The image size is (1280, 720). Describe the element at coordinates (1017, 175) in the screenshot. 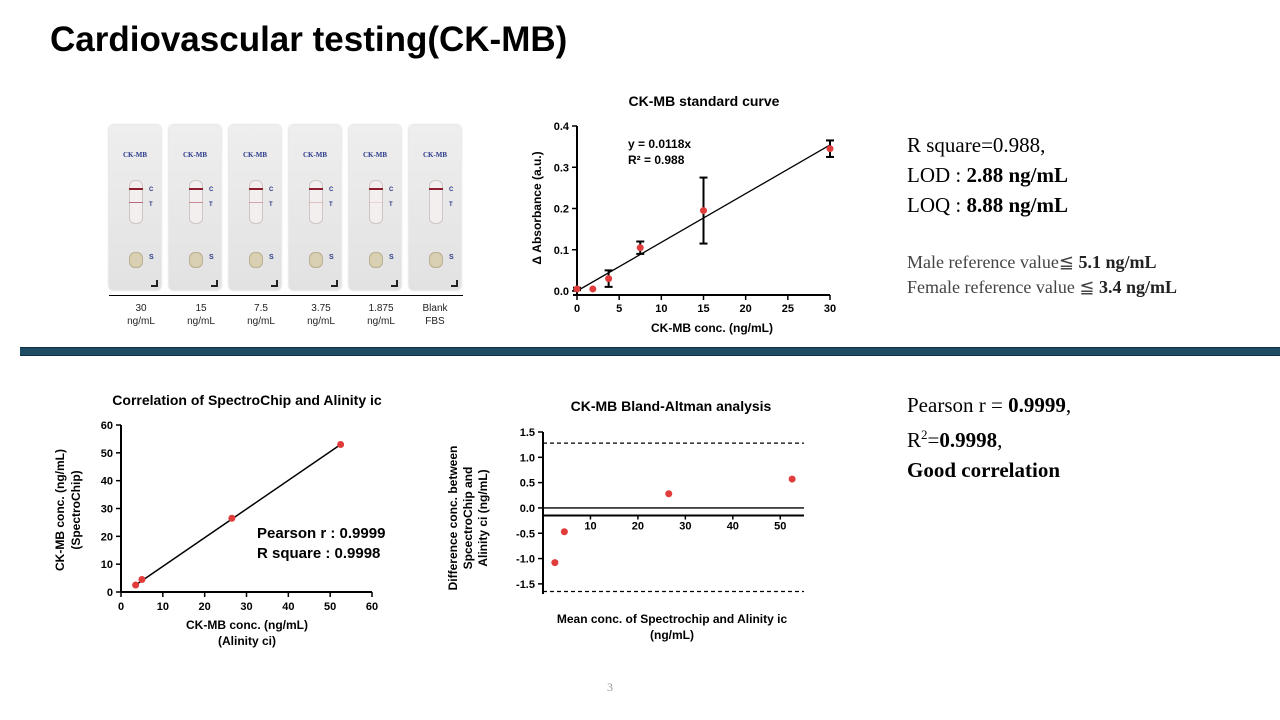

I see `lod-value: 2.88 ng/mL` at that location.